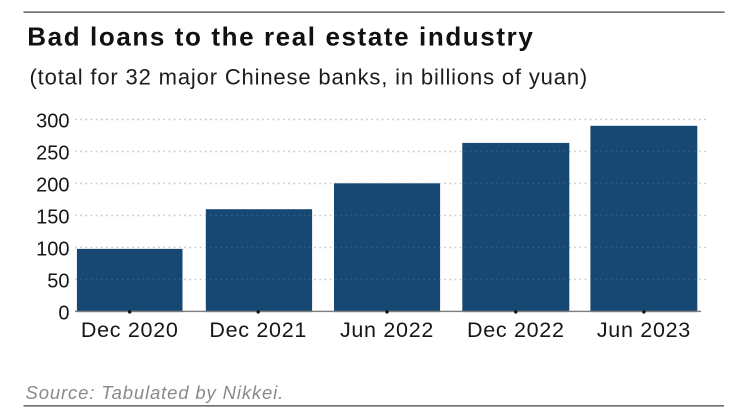 The width and height of the screenshot is (739, 417). What do you see at coordinates (516, 330) in the screenshot?
I see `svg-text: Dec 2022` at bounding box center [516, 330].